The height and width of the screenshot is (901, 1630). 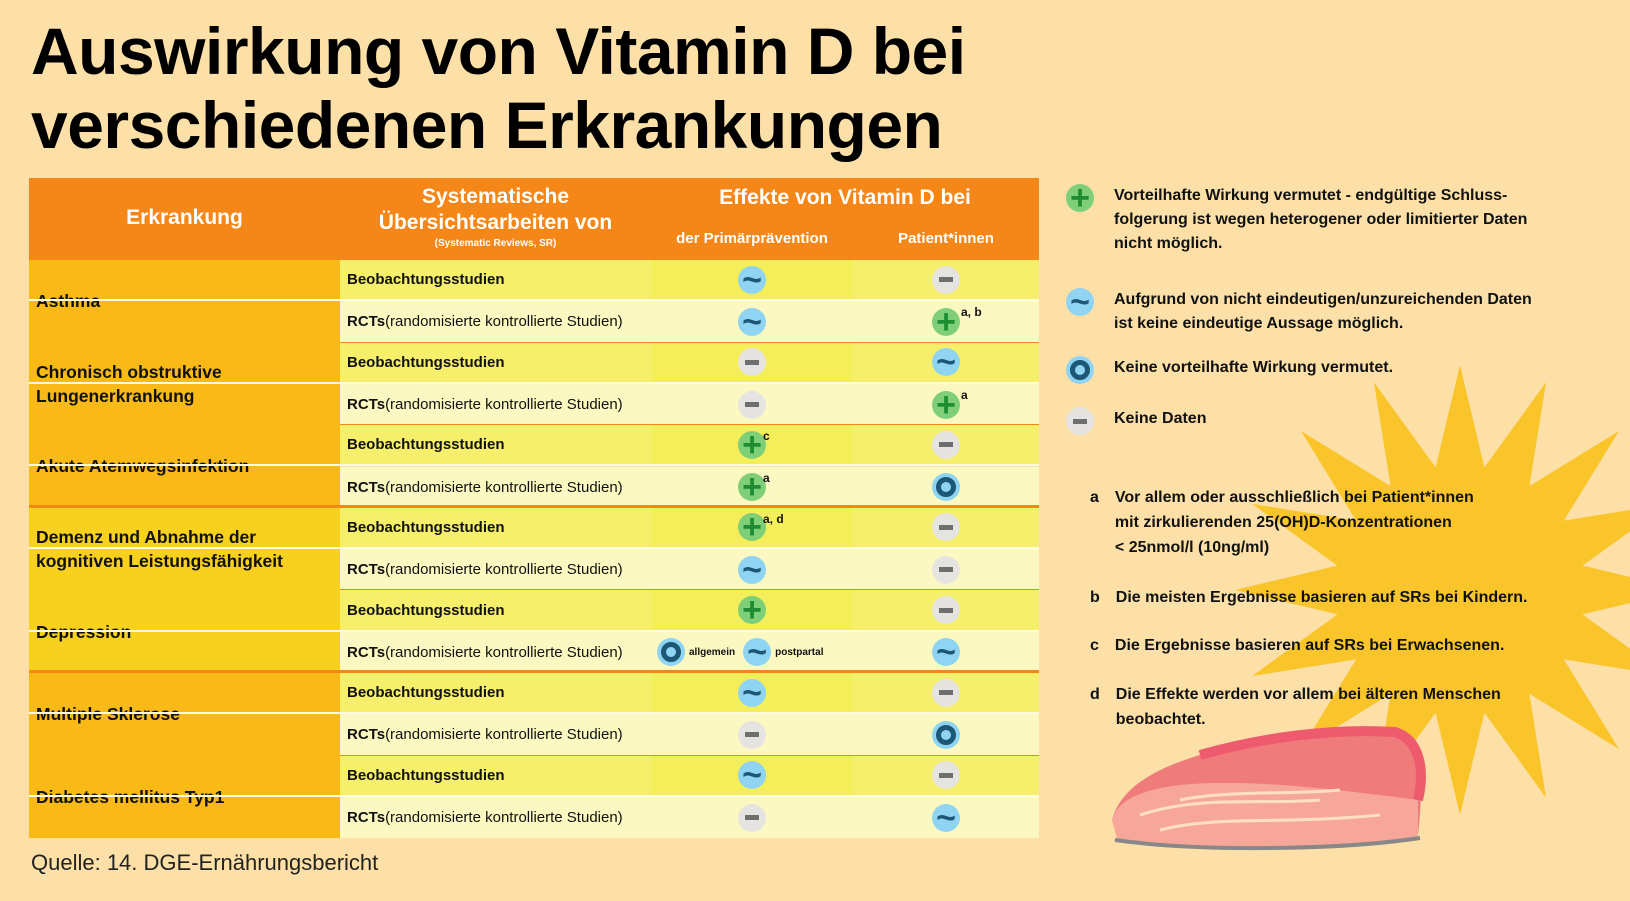 What do you see at coordinates (946, 238) in the screenshot?
I see `header-patients: Patient*innen` at bounding box center [946, 238].